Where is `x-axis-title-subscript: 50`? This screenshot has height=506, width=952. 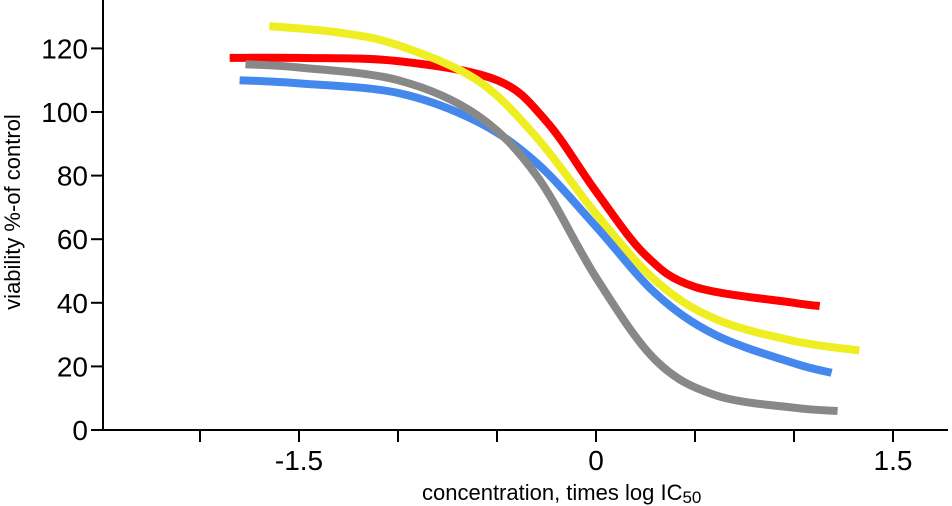
x-axis-title-subscript: 50 is located at coordinates (691, 497).